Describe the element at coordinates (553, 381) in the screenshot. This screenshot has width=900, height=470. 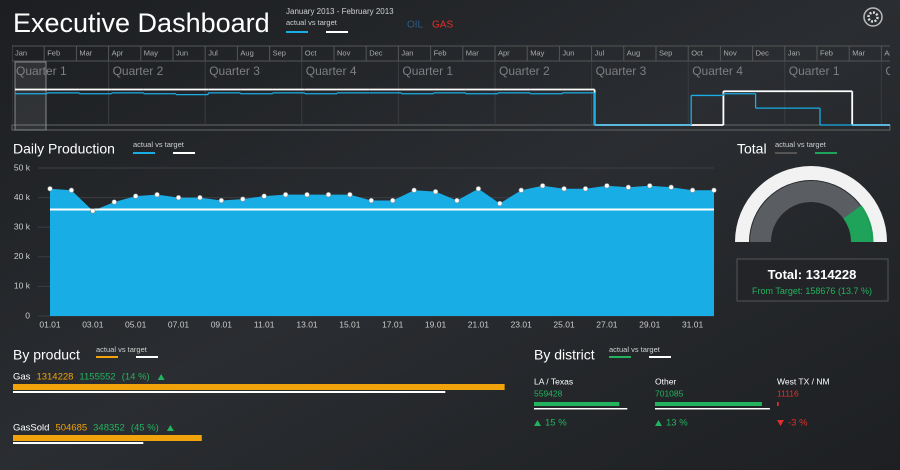
I see `district-name: LA / Texas` at that location.